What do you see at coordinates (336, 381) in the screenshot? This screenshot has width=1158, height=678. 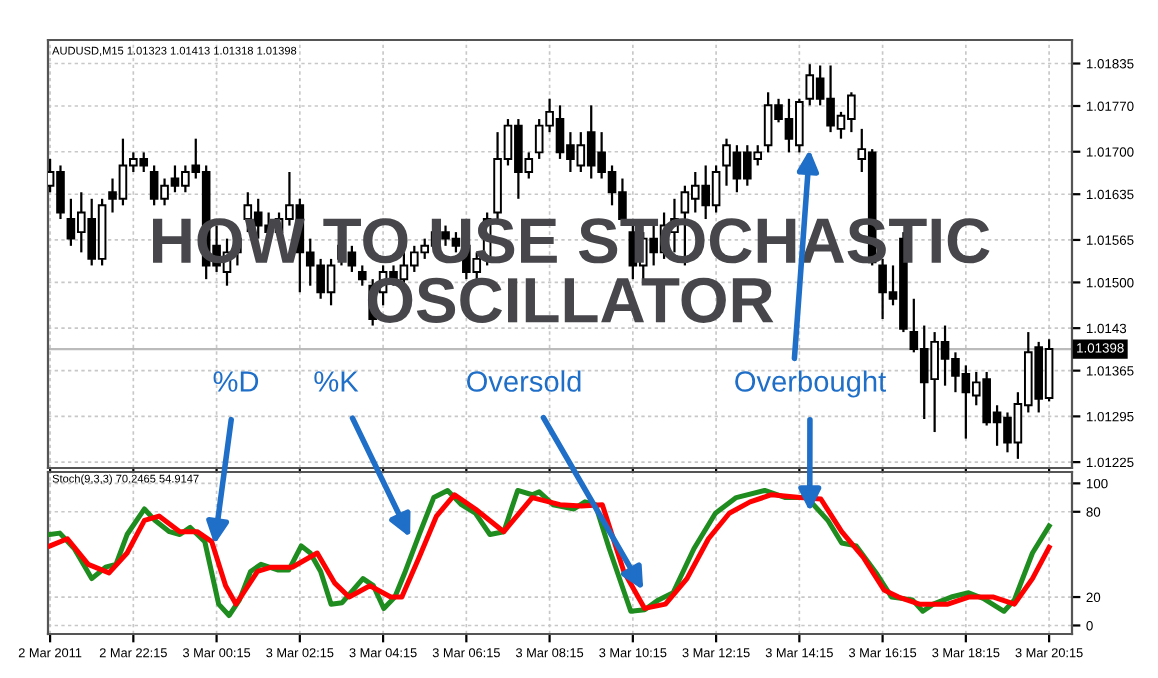 I see `annotation: %K` at bounding box center [336, 381].